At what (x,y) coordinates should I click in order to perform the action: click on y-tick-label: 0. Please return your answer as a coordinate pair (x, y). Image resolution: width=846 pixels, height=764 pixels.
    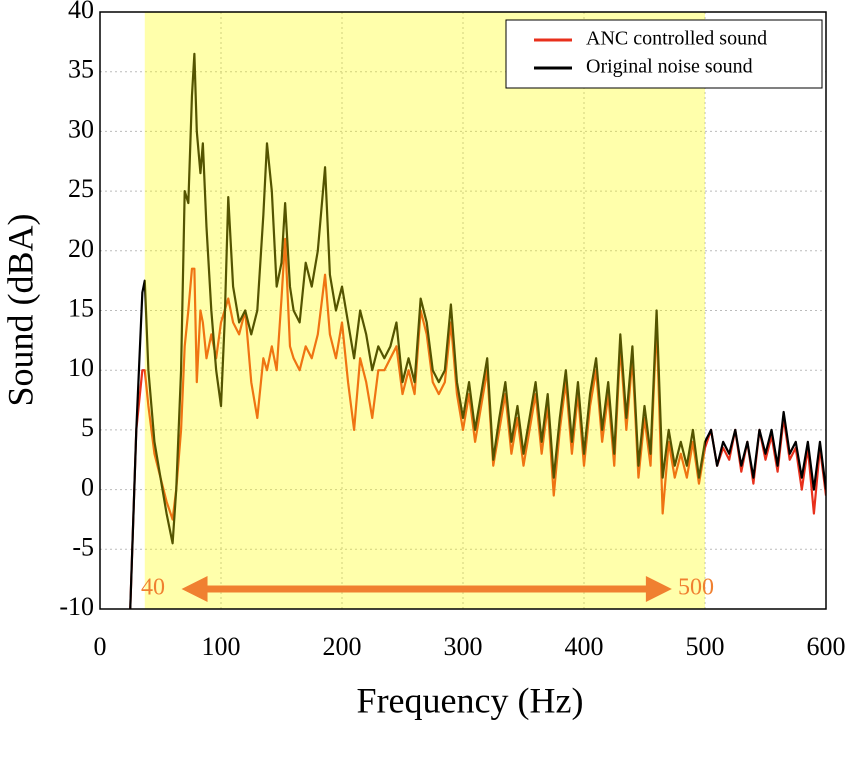
    Looking at the image, I should click on (87, 487).